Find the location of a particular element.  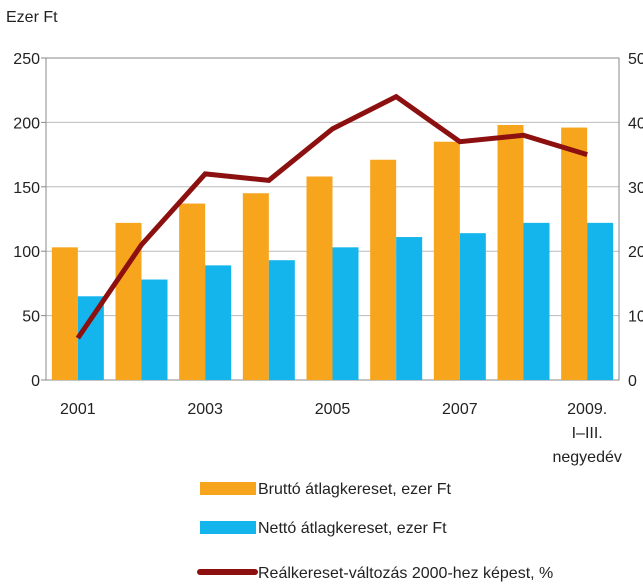

y2-tick-label: 40 is located at coordinates (635, 123).